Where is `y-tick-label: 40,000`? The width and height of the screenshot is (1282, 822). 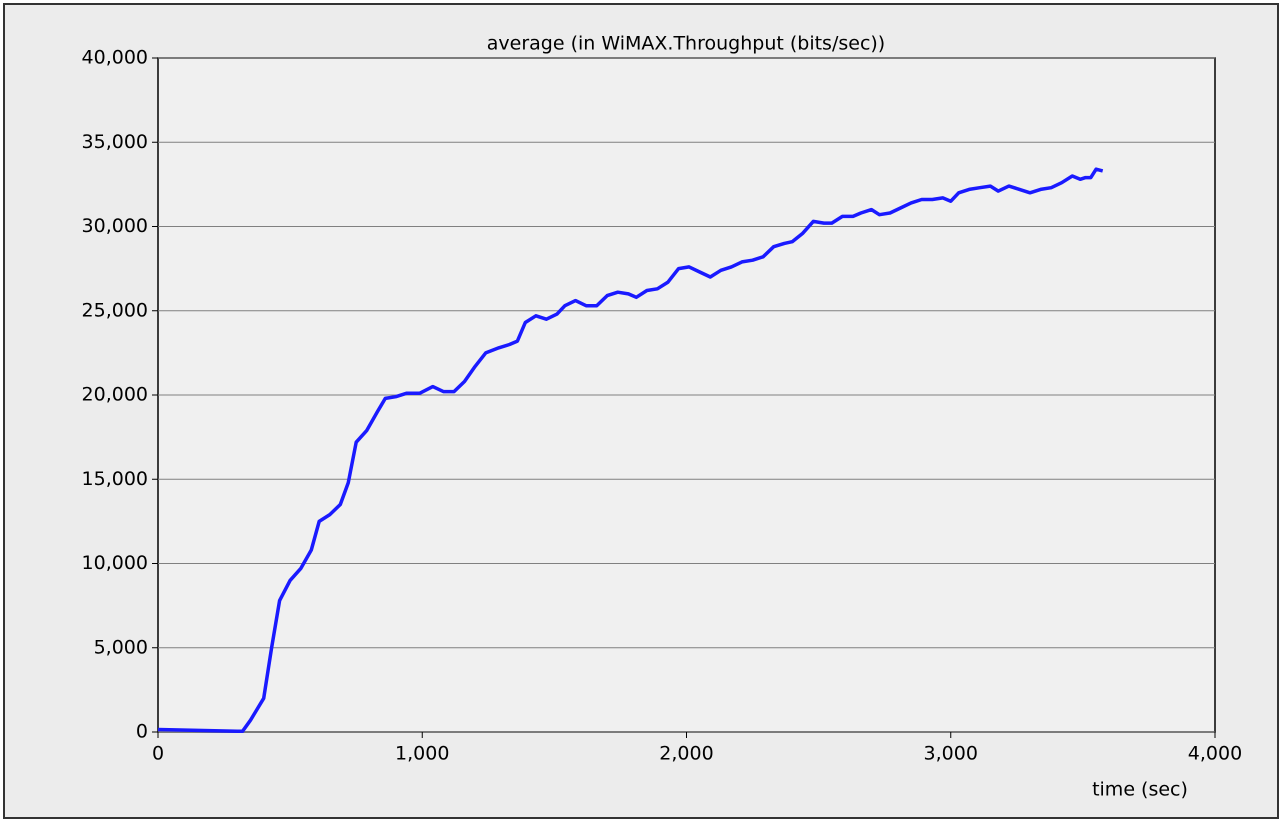 y-tick-label: 40,000 is located at coordinates (115, 58).